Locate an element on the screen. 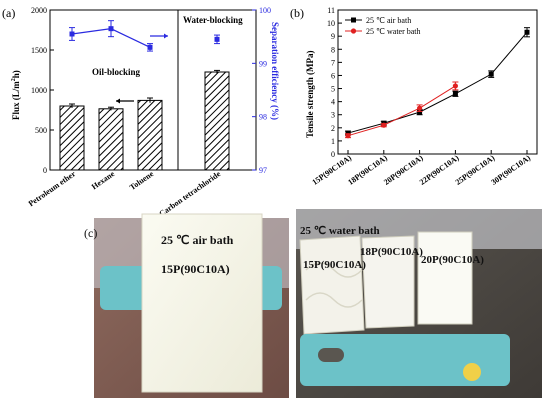 This screenshot has height=404, width=550. y-tick-label: 2000 is located at coordinates (39, 10).